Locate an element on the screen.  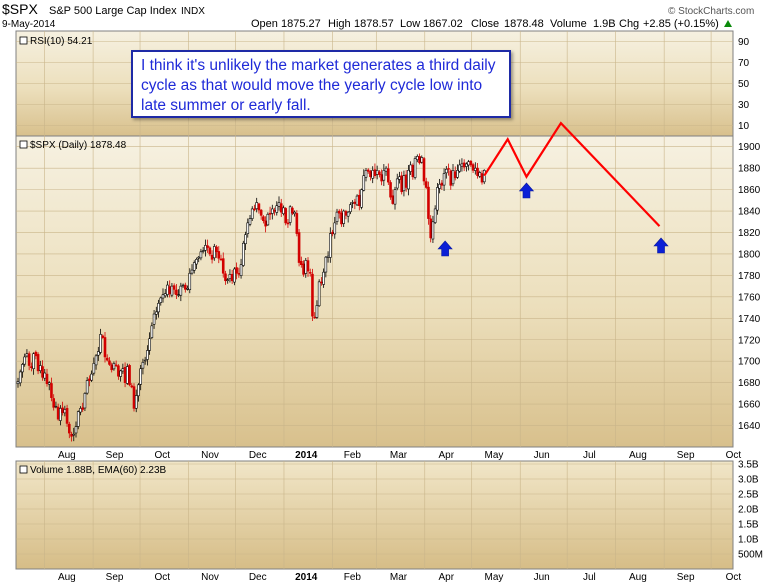
volume-label: Volume 1.88B, EMA(60) 2.23B is located at coordinates (98, 470).